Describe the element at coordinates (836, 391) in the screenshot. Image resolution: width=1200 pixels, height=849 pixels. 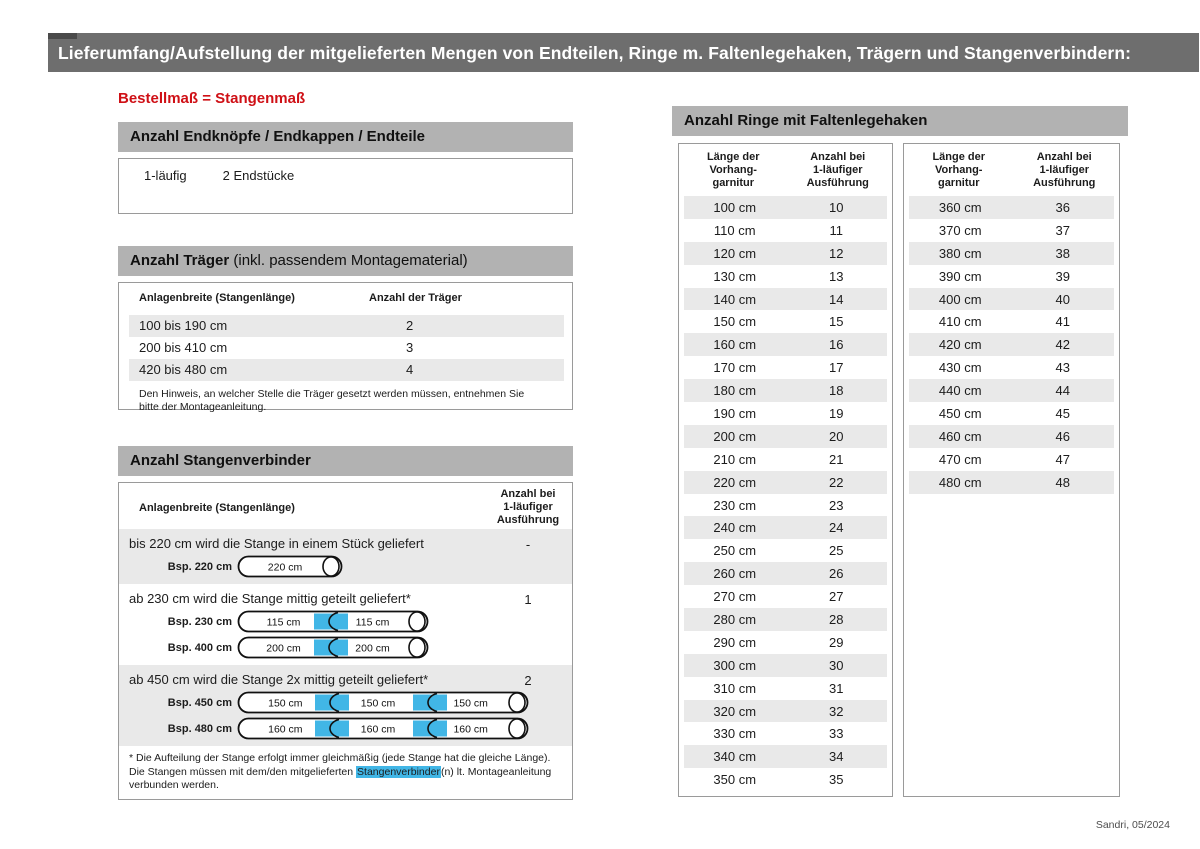
I see `ring-count: 18` at that location.